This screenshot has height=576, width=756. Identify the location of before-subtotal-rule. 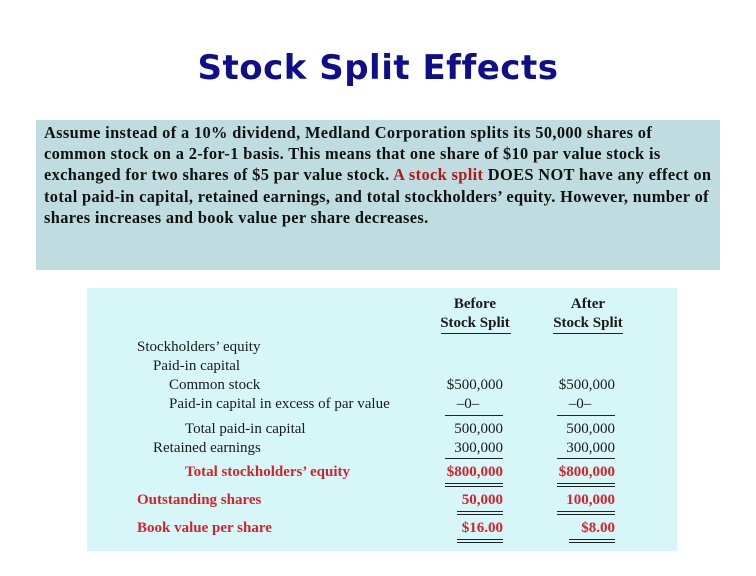
(474, 415).